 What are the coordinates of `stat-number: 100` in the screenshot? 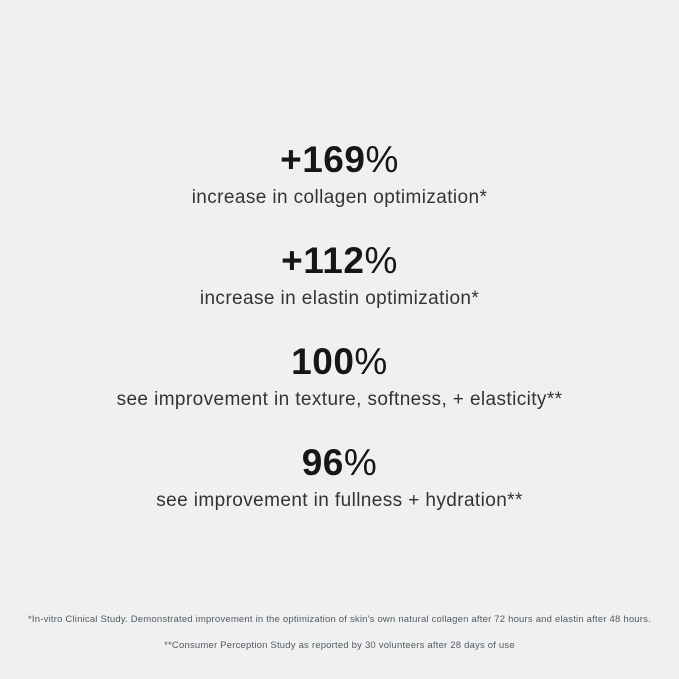 It's located at (323, 361).